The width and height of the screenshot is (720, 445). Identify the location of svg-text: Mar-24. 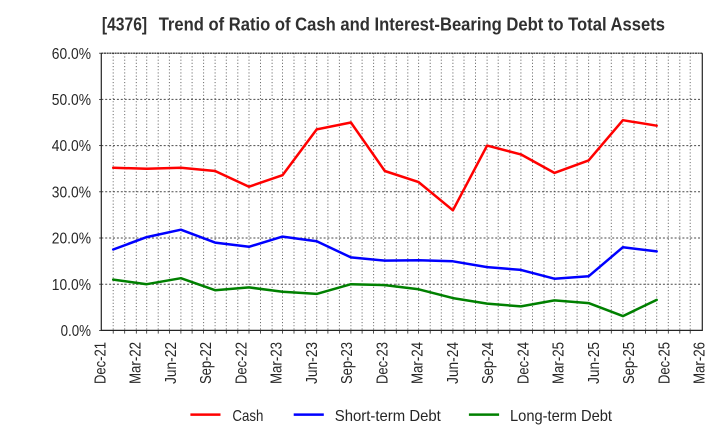
(418, 363).